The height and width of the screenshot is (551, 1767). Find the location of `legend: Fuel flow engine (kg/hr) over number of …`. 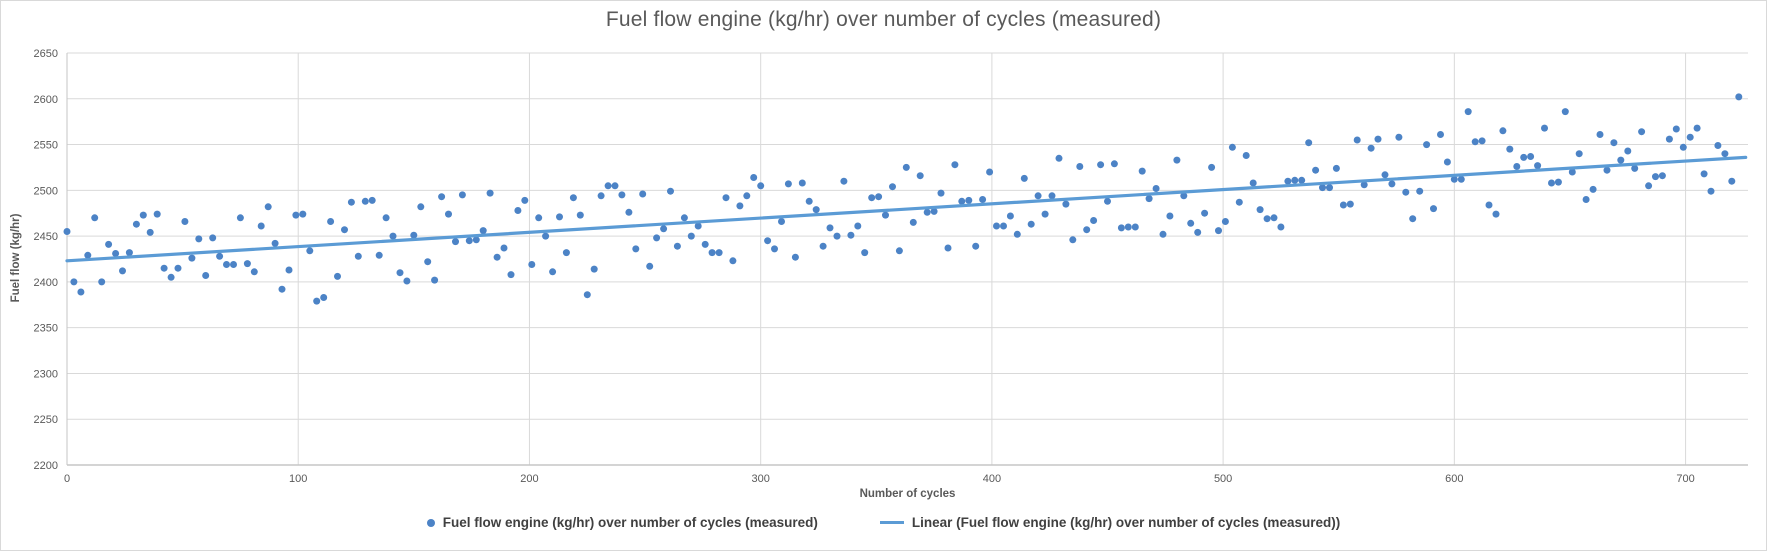

legend: Fuel flow engine (kg/hr) over number of … is located at coordinates (883, 522).